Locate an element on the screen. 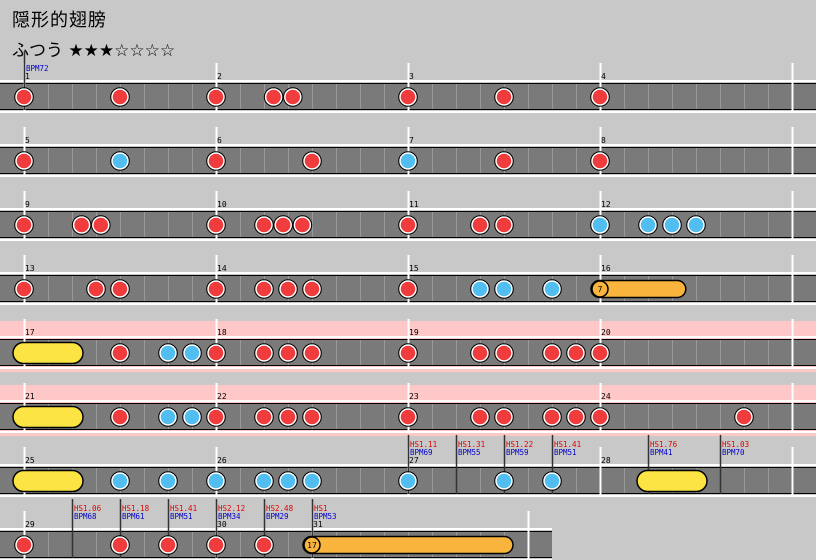 This screenshot has height=560, width=816. measure-number: 29 is located at coordinates (30, 524).